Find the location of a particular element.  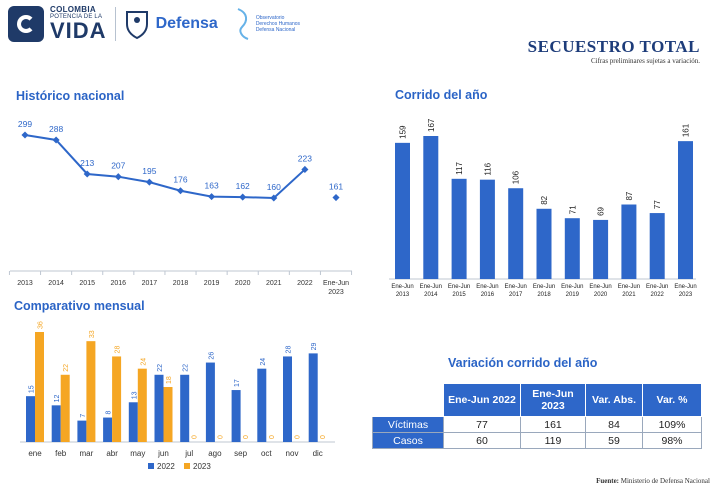

table-row: Víctimas 77 161 84 109% is located at coordinates (537, 424).